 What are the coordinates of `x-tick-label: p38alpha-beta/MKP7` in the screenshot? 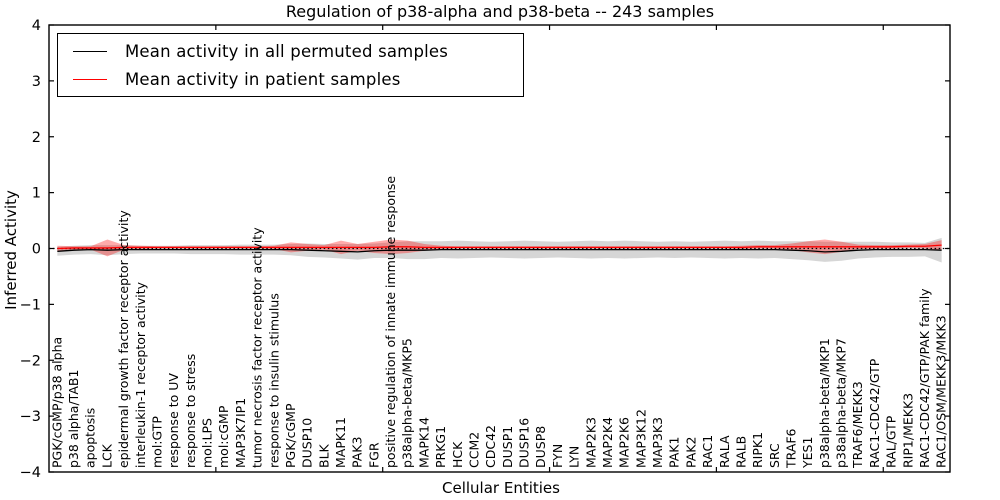 It's located at (841, 403).